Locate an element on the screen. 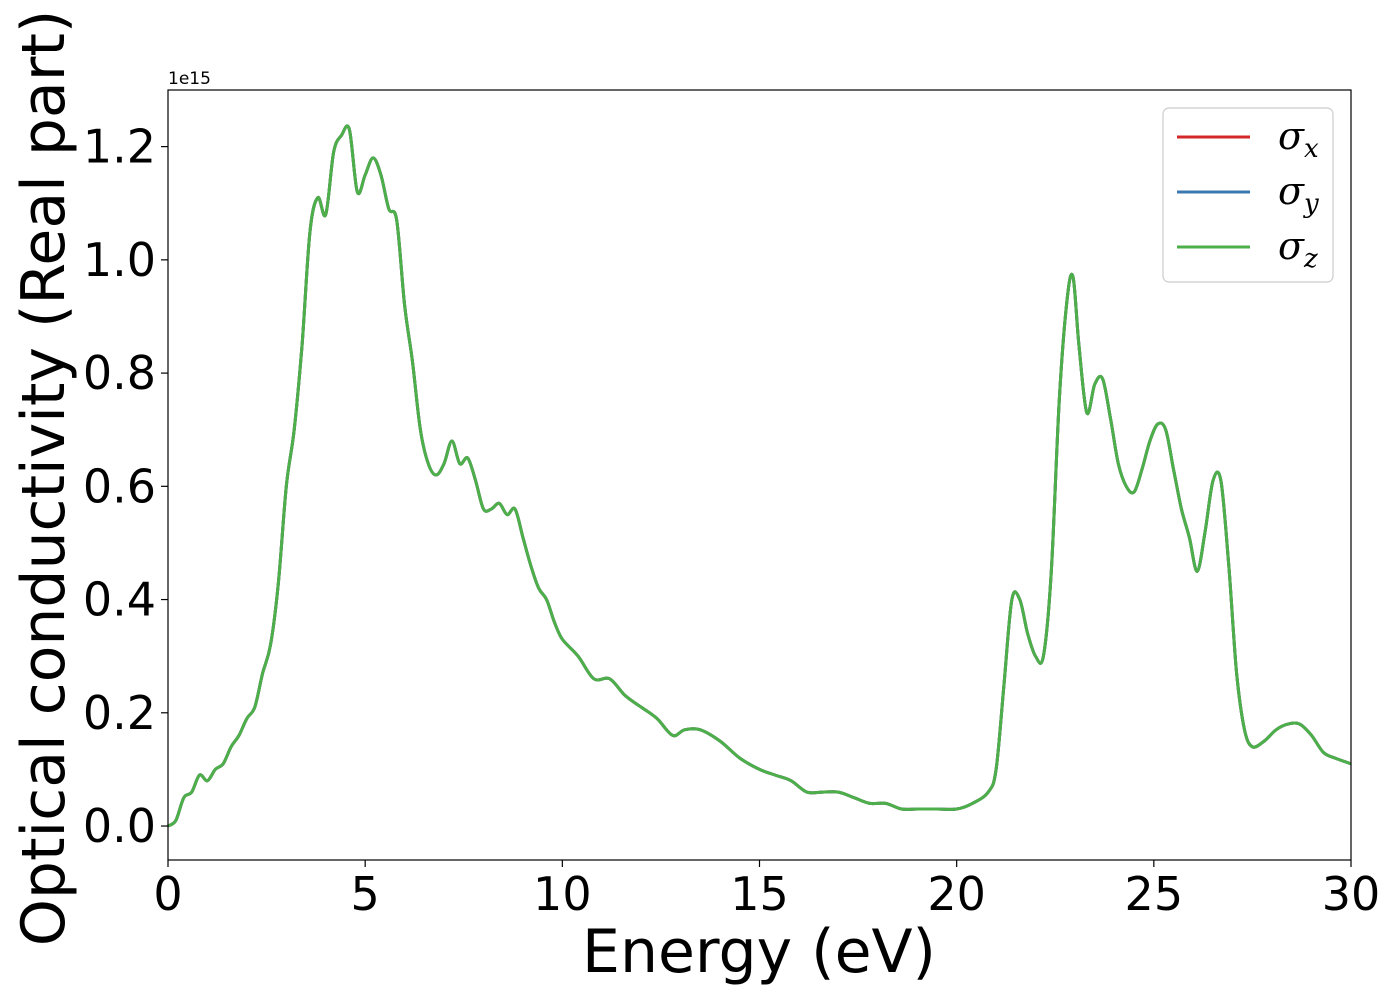  y-tick-label: 0.4 is located at coordinates (119, 600).